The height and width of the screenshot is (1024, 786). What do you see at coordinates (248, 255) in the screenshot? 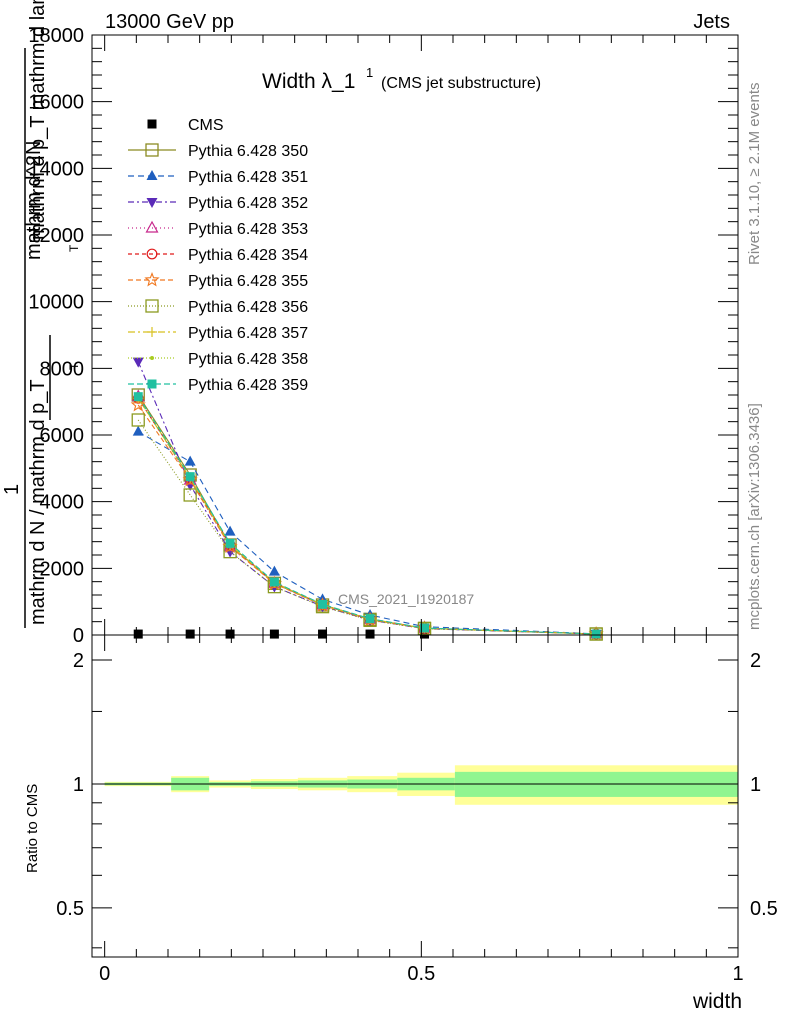
I see `legend-label-5: Pythia 6.428 354` at bounding box center [248, 255].